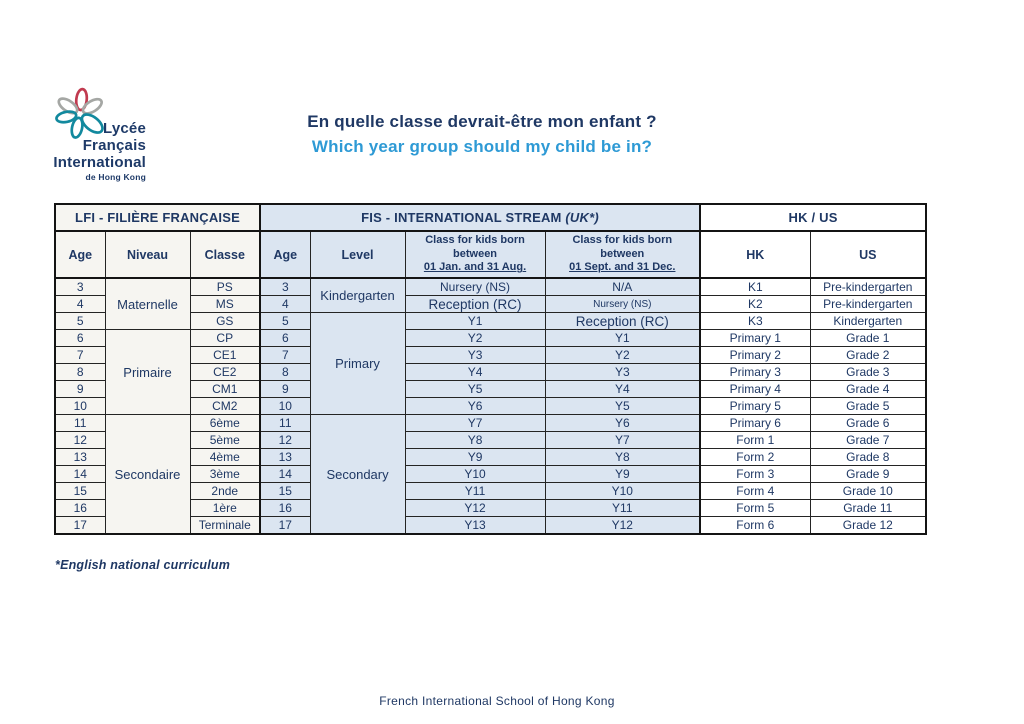  What do you see at coordinates (868, 406) in the screenshot?
I see `table-cell: Grade 5` at bounding box center [868, 406].